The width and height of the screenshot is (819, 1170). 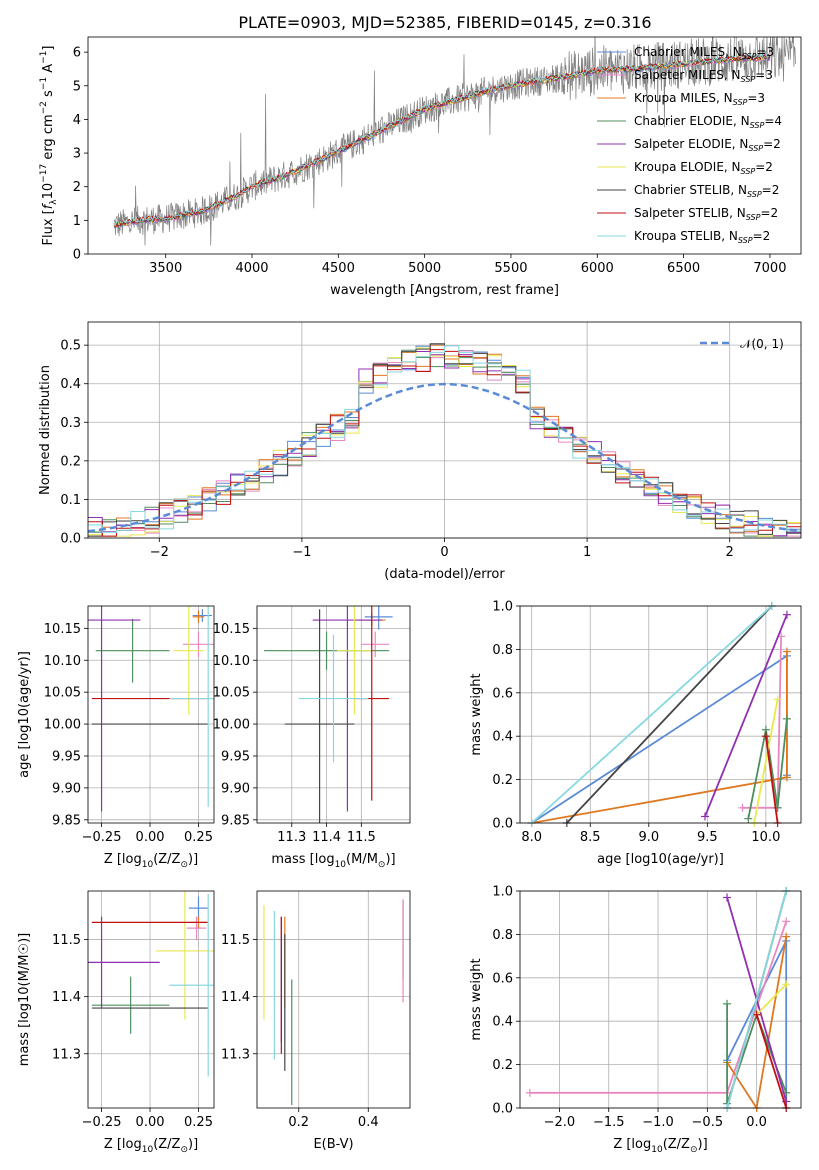 I want to click on x-tick-label: 5000, so click(x=424, y=268).